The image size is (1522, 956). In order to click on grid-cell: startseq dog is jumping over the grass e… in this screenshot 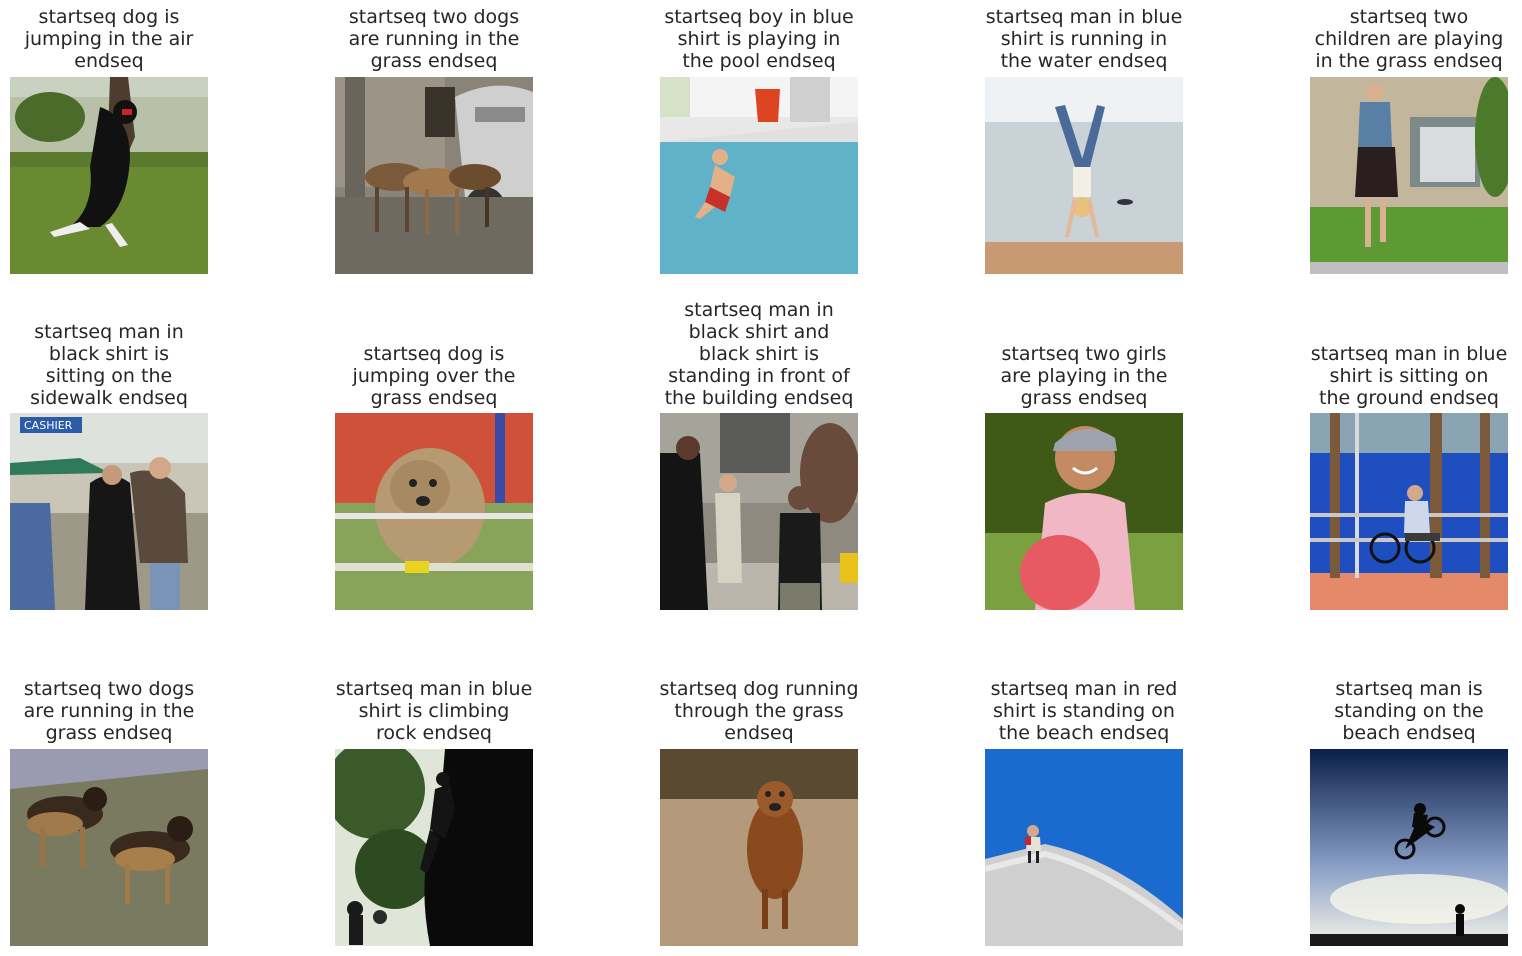, I will do `click(434, 460)`.